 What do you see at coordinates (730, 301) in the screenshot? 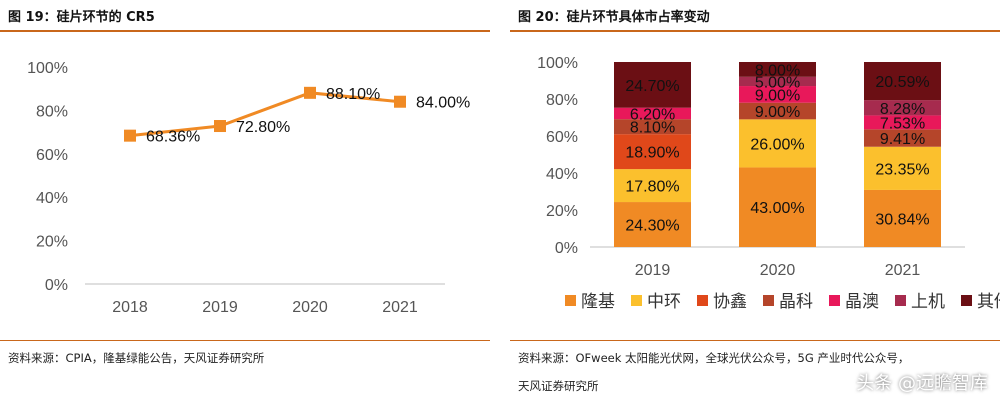
I see `legend-label: 协鑫` at bounding box center [730, 301].